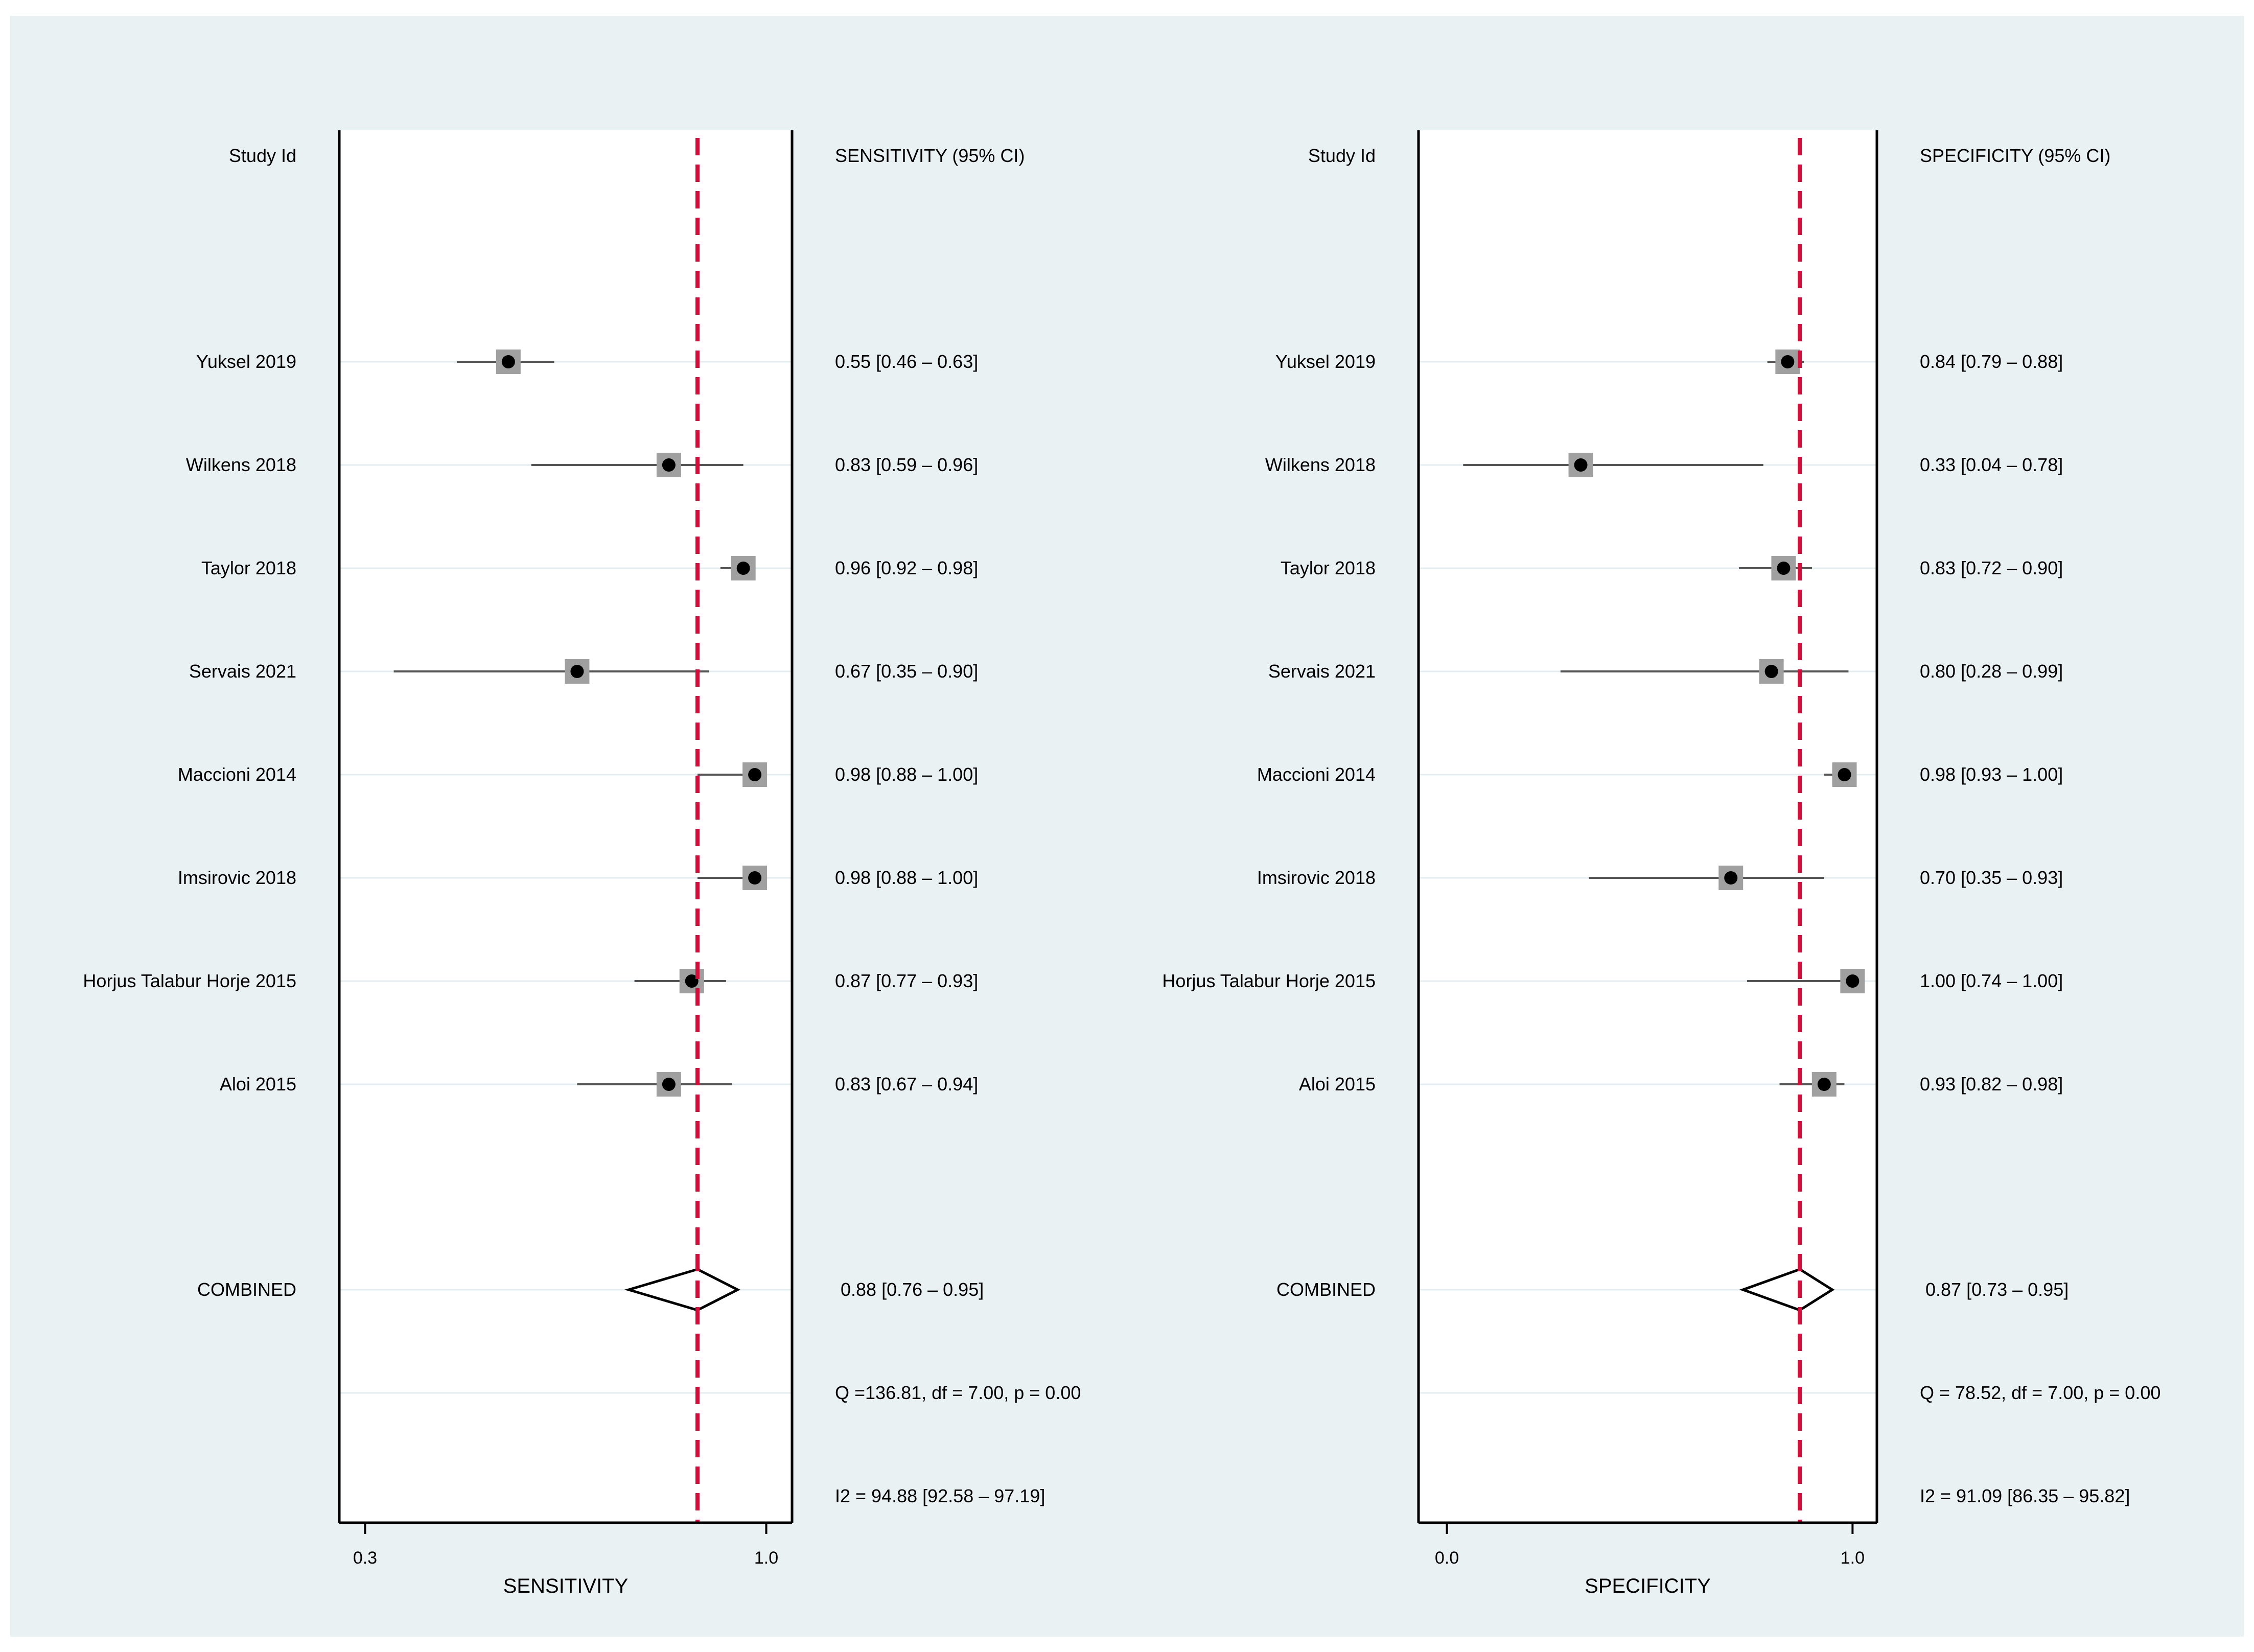 Image resolution: width=2254 pixels, height=1652 pixels. What do you see at coordinates (1997, 1289) in the screenshot?
I see `combined-ci-label: 0.87 [0.73 – 0.95]` at bounding box center [1997, 1289].